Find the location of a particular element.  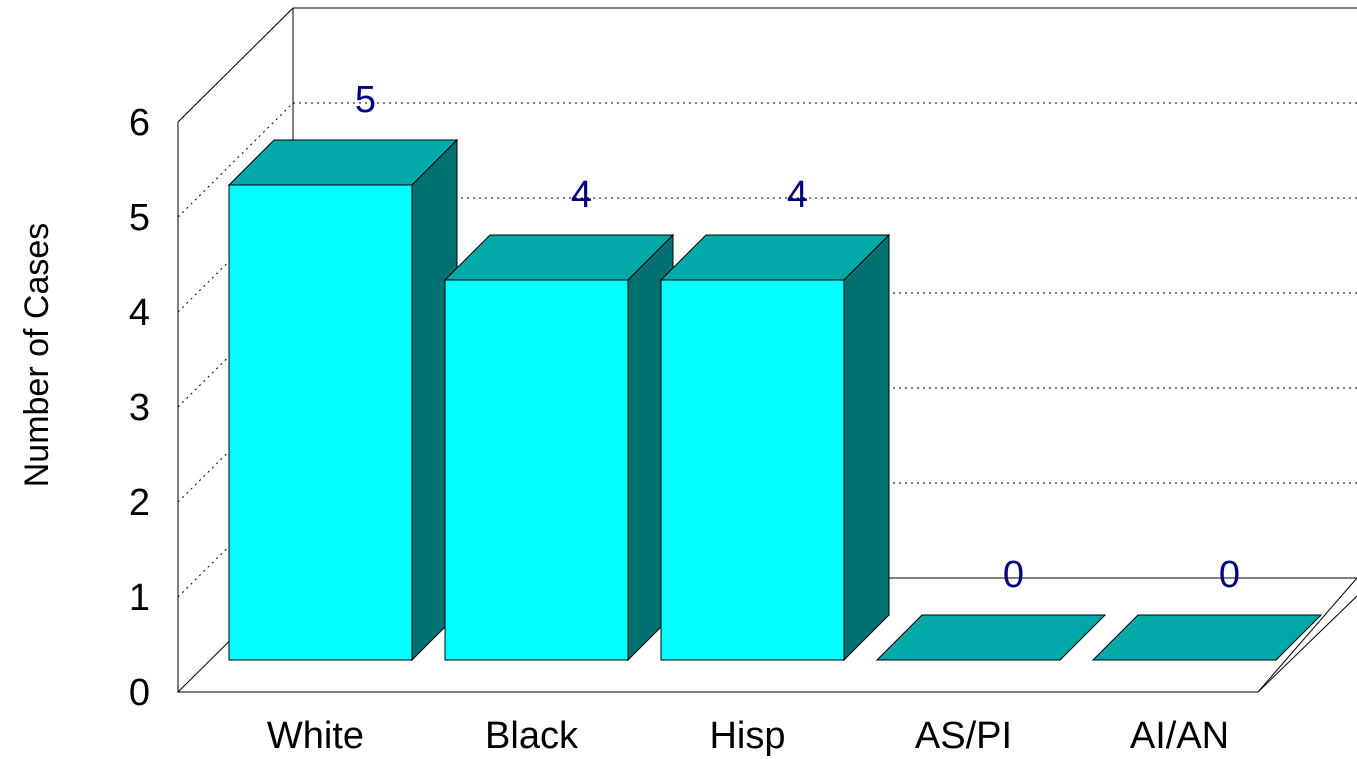

bar-white is located at coordinates (343, 400).